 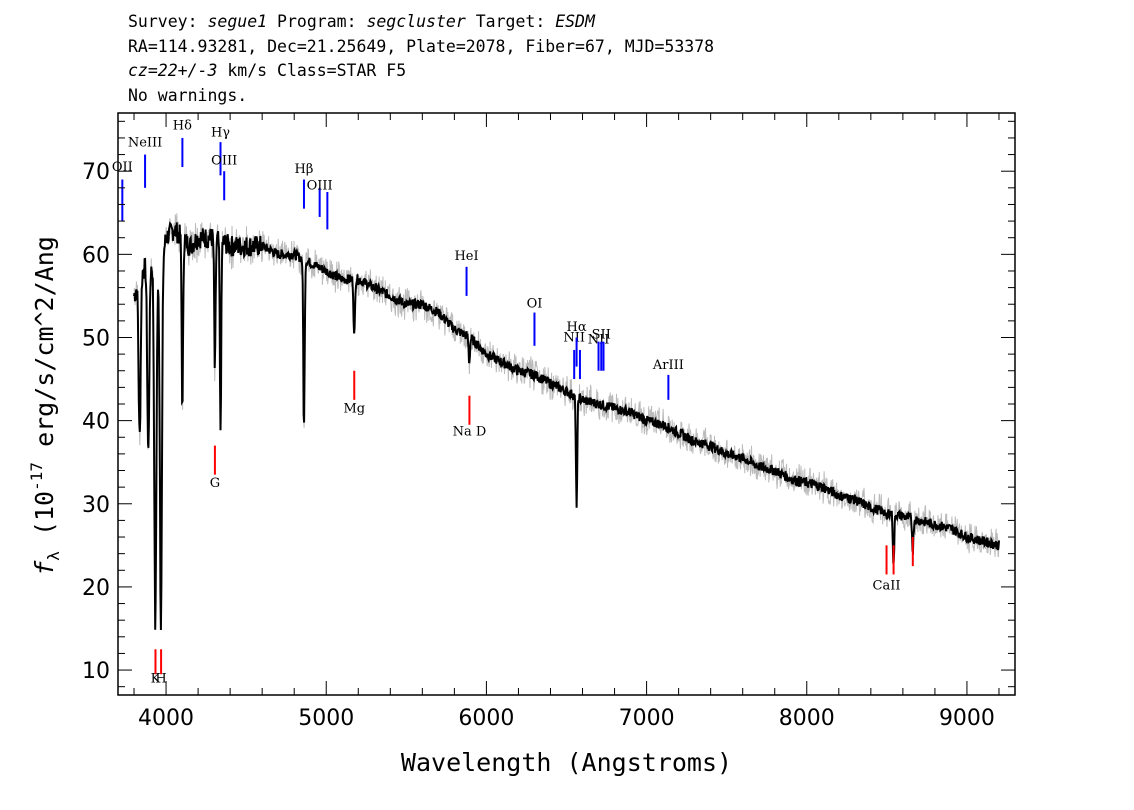 What do you see at coordinates (188, 95) in the screenshot?
I see `header-line-warnings: No warnings.` at bounding box center [188, 95].